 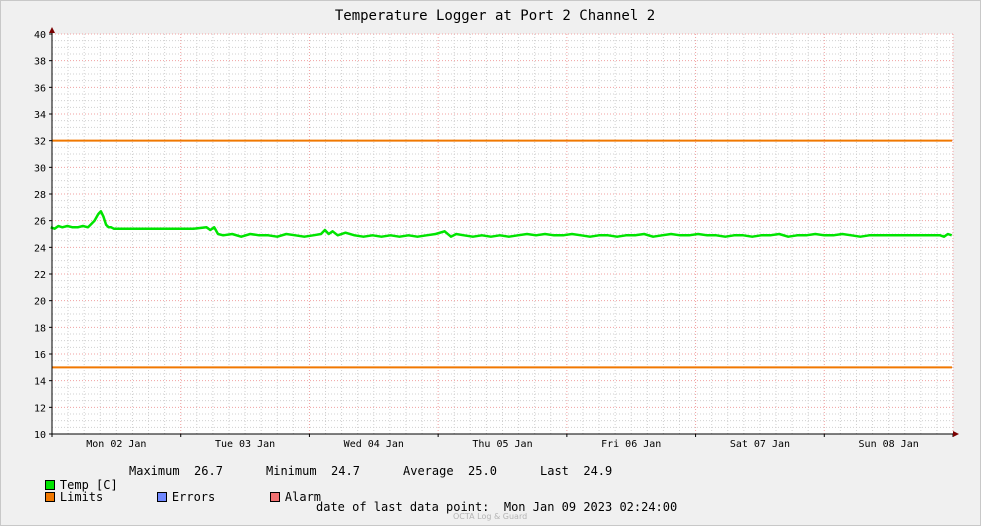 I want to click on series-lines, so click(x=501, y=224).